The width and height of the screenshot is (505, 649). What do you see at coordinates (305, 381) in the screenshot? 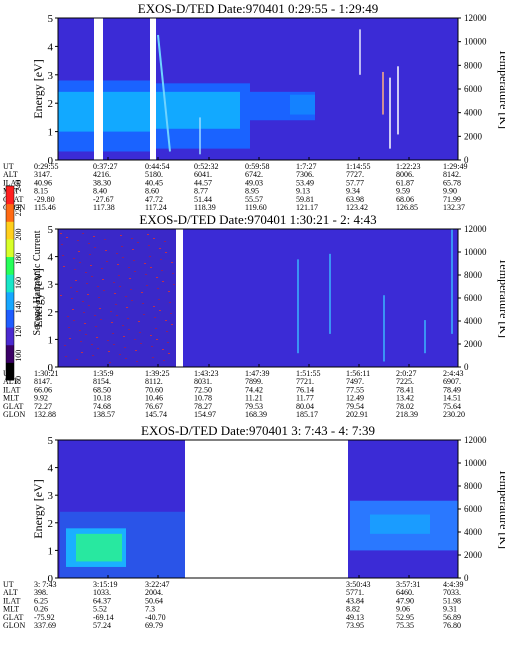
I see `orbit-cell: 7721.` at bounding box center [305, 381].